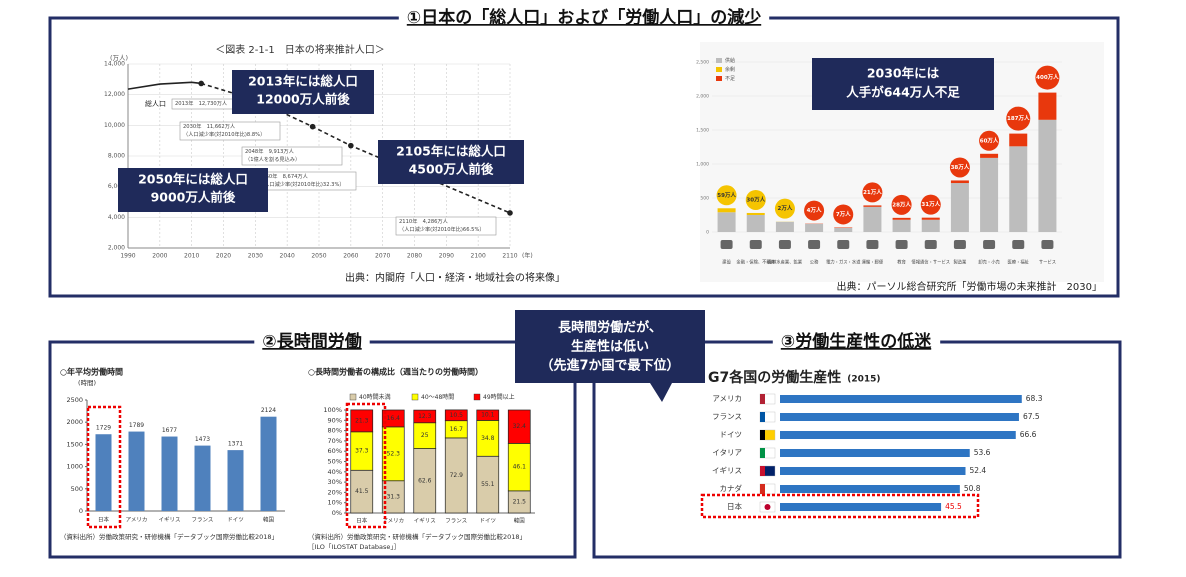  I want to click on category-label: ドイツ, so click(731, 434).